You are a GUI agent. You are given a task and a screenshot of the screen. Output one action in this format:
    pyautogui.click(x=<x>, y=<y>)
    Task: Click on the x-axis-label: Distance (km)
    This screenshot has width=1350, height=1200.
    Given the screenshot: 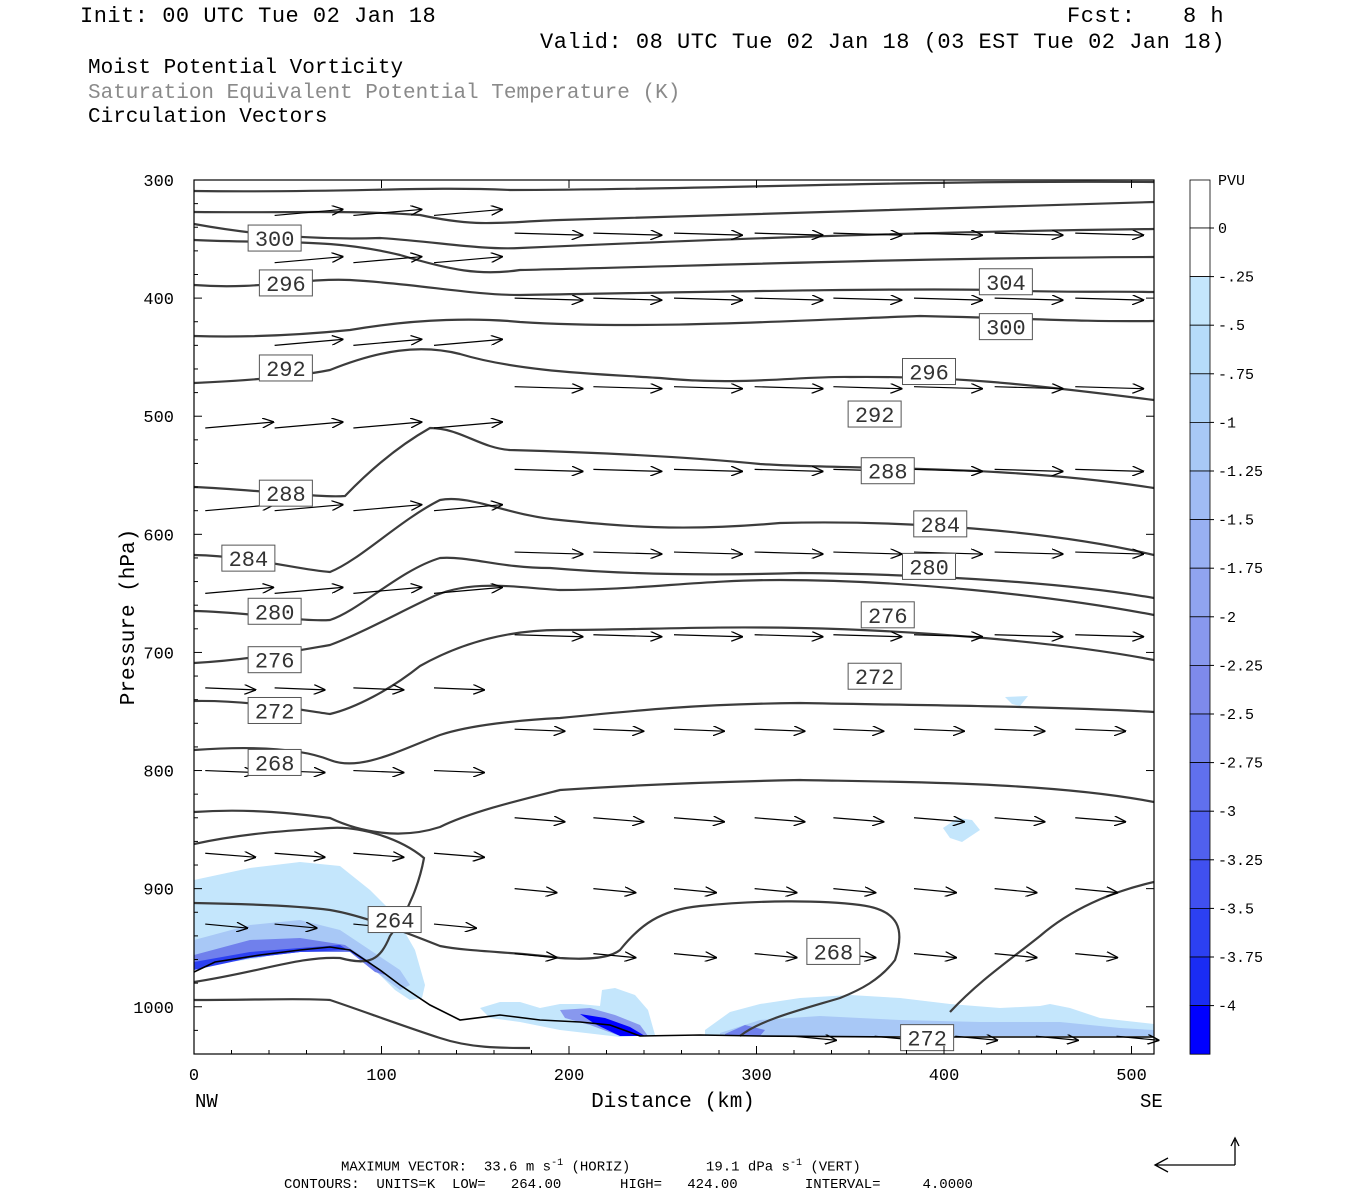 What is the action you would take?
    pyautogui.click(x=673, y=1102)
    